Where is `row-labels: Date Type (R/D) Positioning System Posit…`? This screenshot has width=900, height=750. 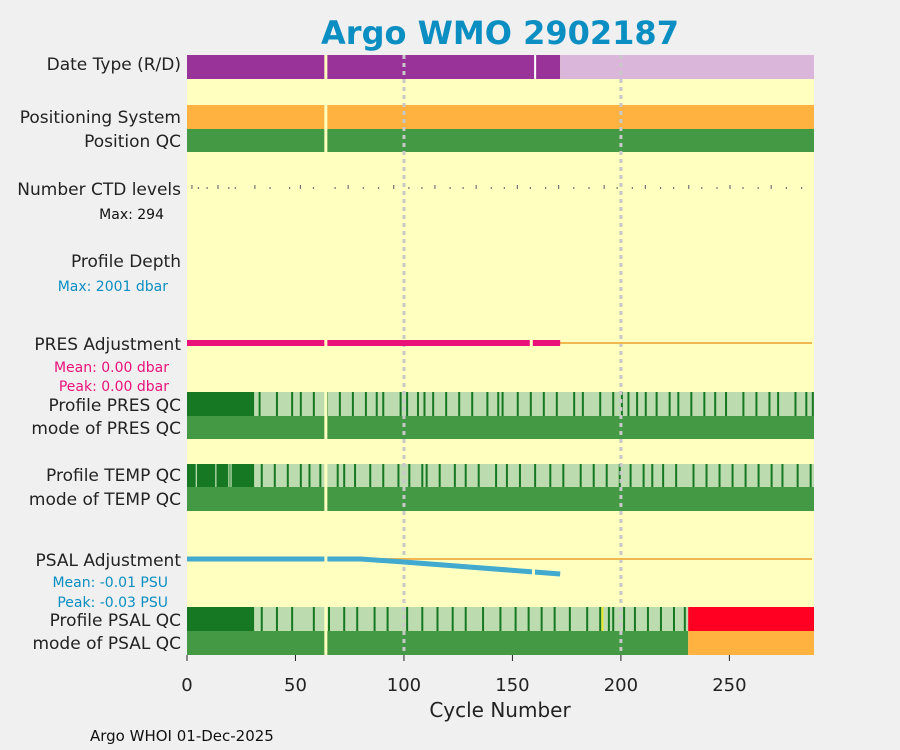 row-labels: Date Type (R/D) Positioning System Posit… is located at coordinates (99, 354).